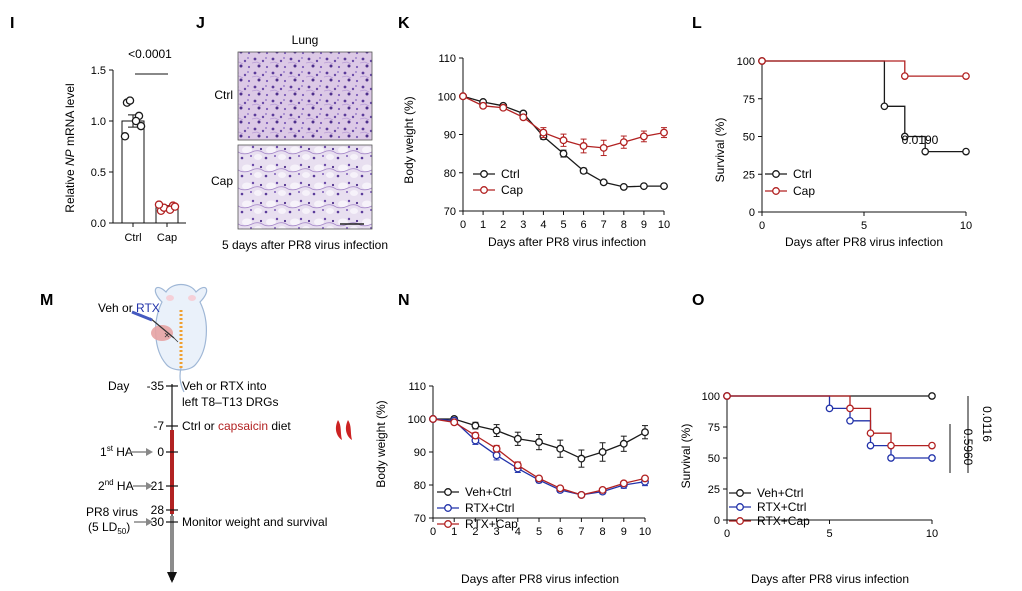 This screenshot has width=1022, height=591. Describe the element at coordinates (752, 213) in the screenshot. I see `y-tick-label-l-axes: 0` at that location.